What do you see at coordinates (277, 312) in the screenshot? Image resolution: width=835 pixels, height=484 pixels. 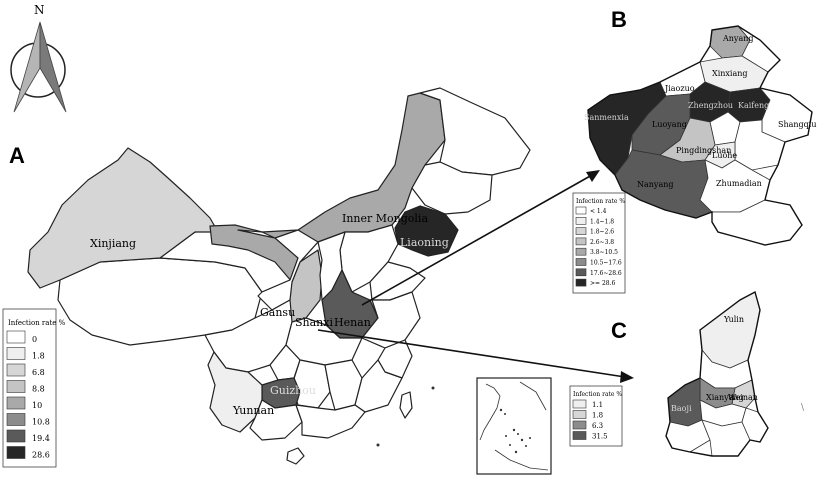 I see `label-gansu: Gansu` at bounding box center [277, 312].